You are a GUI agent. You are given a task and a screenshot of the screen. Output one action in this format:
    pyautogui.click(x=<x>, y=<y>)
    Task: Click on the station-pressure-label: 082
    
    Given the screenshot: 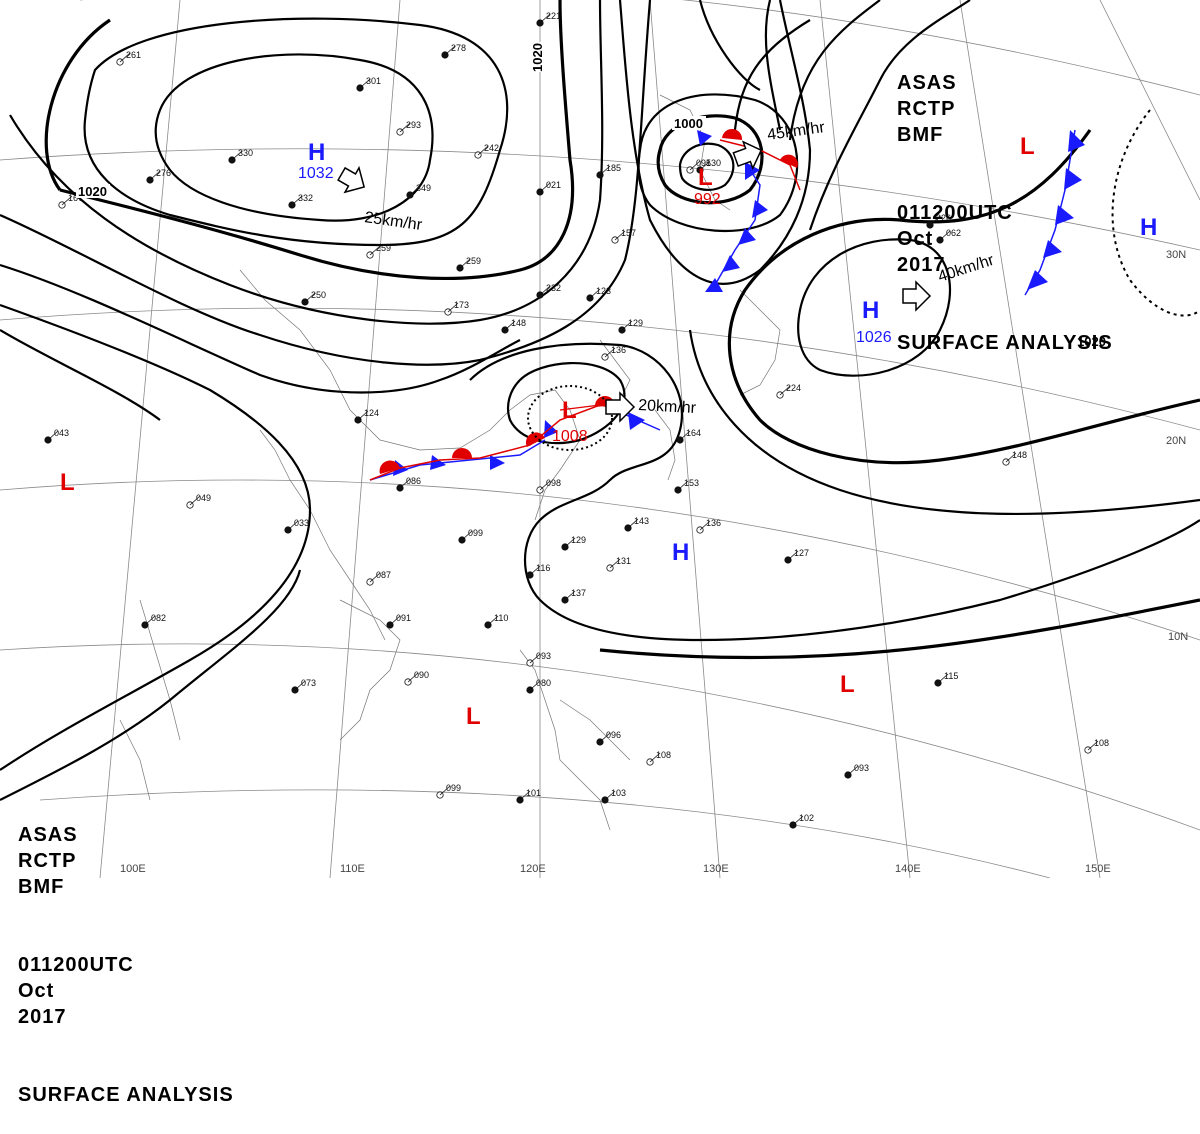 What is the action you would take?
    pyautogui.click(x=158, y=618)
    